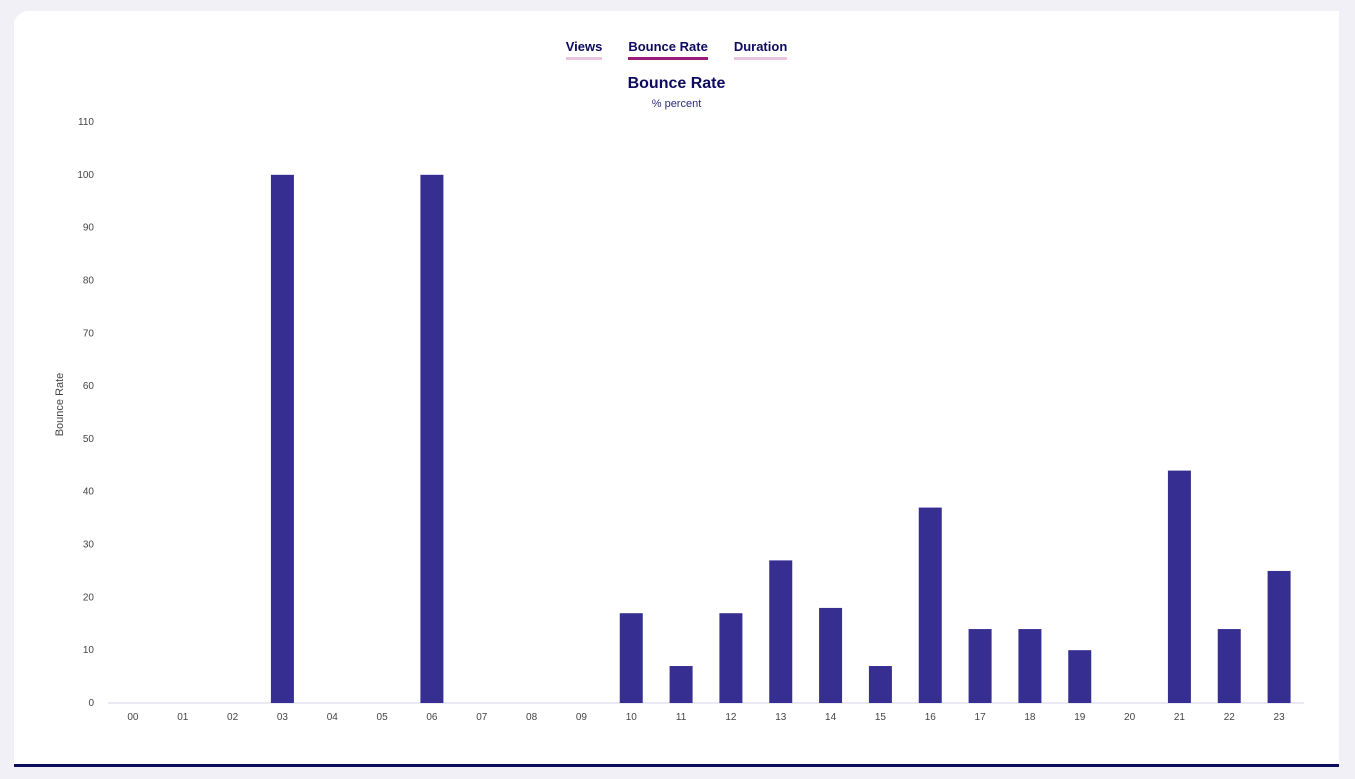  Describe the element at coordinates (85, 175) in the screenshot. I see `y-tick-label: 100` at that location.